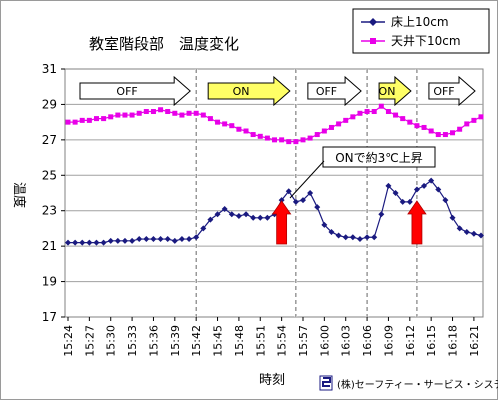 This screenshot has height=401, width=498. What do you see at coordinates (153, 341) in the screenshot?
I see `x-tick-label: 15:36` at bounding box center [153, 341].